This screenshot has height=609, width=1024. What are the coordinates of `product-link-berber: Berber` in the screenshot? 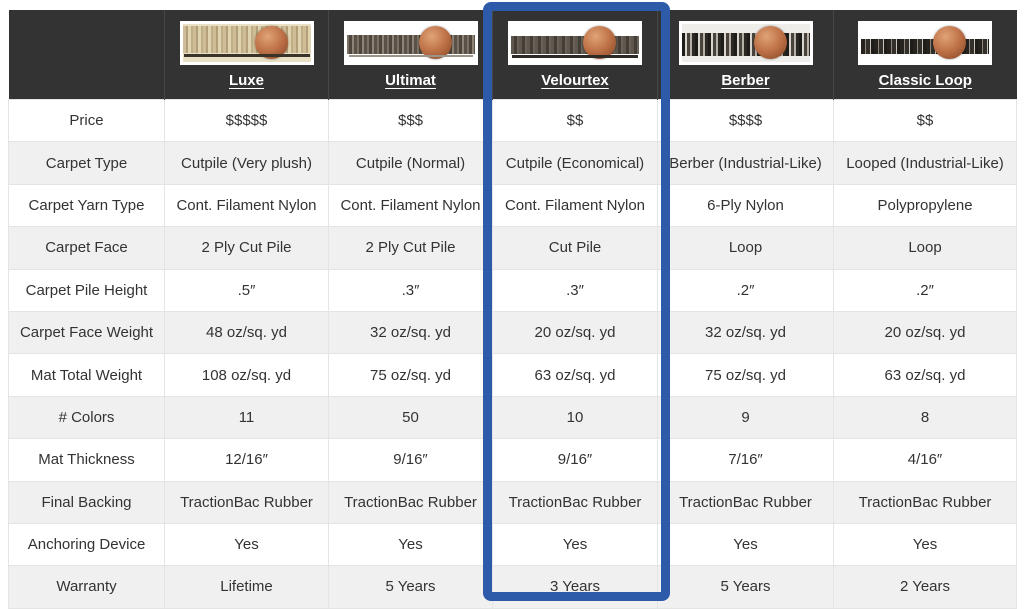 It's located at (745, 80).